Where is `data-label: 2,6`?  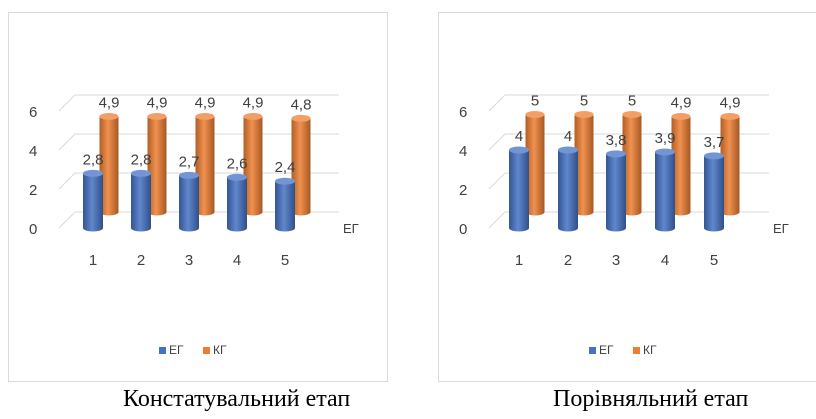 data-label: 2,6 is located at coordinates (237, 163).